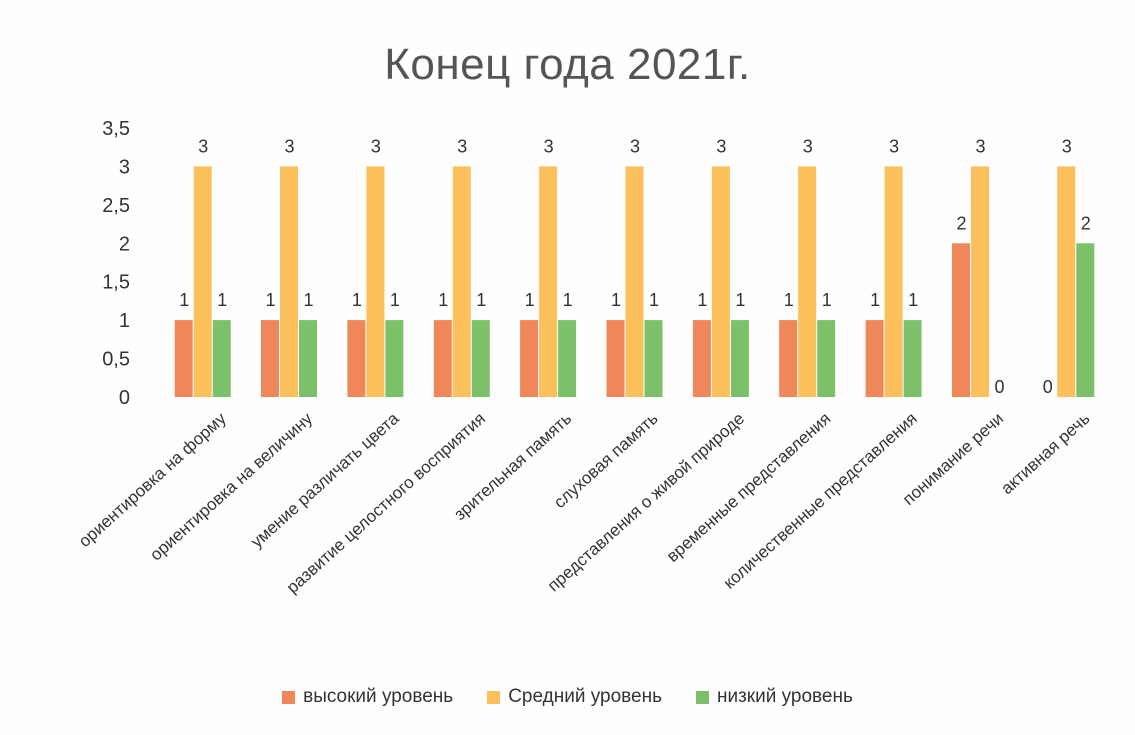 Image resolution: width=1135 pixels, height=735 pixels. What do you see at coordinates (567, 64) in the screenshot?
I see `chart-title: Конец года 2021г.` at bounding box center [567, 64].